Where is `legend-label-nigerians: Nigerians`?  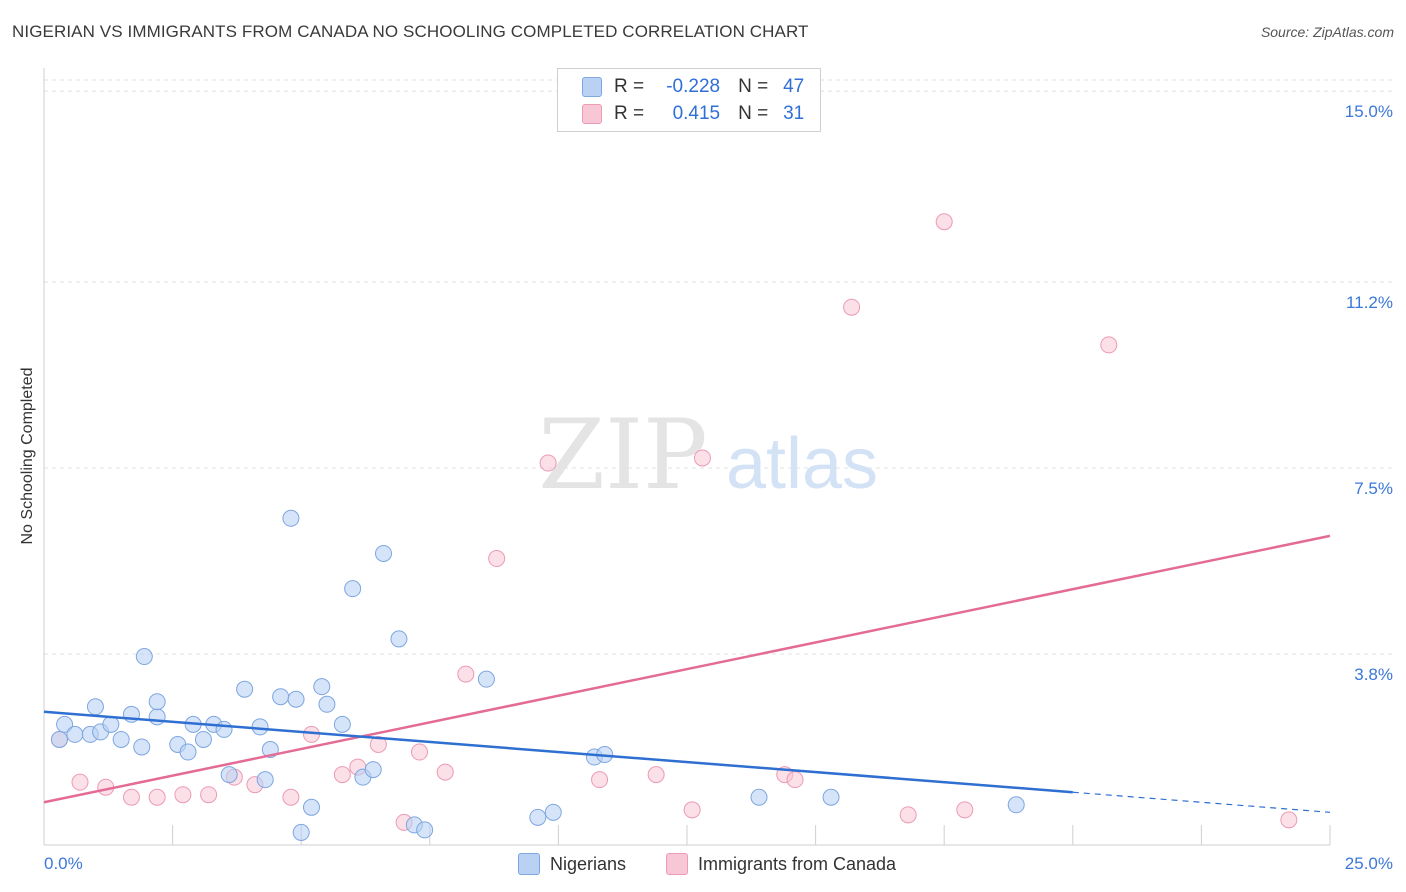 legend-label-nigerians: Nigerians is located at coordinates (588, 863).